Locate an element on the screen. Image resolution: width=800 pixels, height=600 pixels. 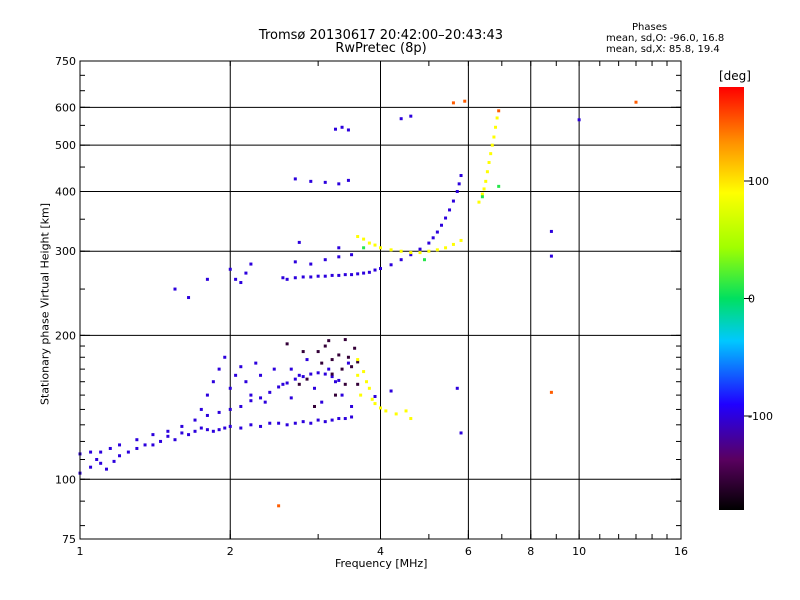
colorbar-tick-label: 100 is located at coordinates (758, 181).